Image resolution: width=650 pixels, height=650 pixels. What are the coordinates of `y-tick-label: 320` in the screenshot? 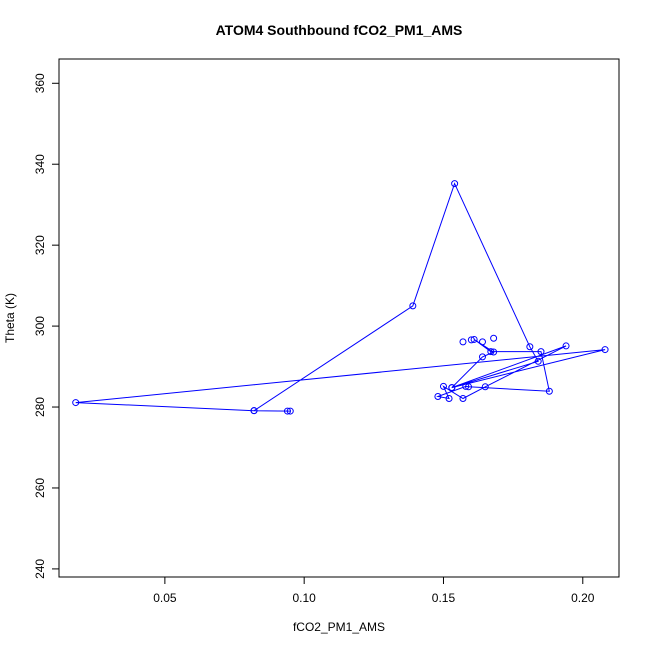 It's located at (40, 245).